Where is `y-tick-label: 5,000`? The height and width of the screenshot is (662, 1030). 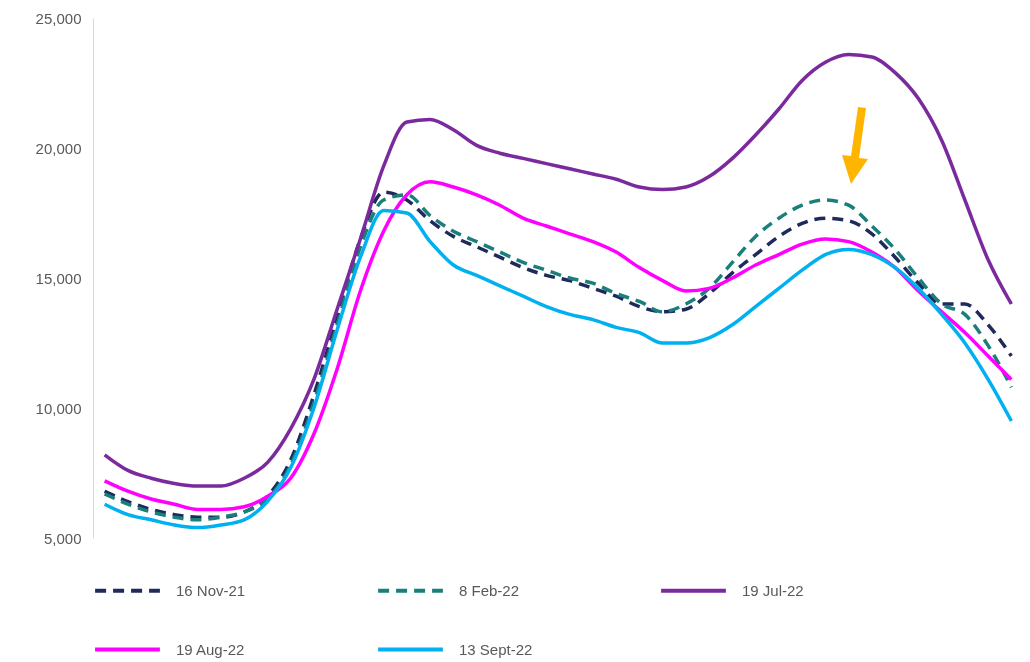 y-tick-label: 5,000 is located at coordinates (62, 538).